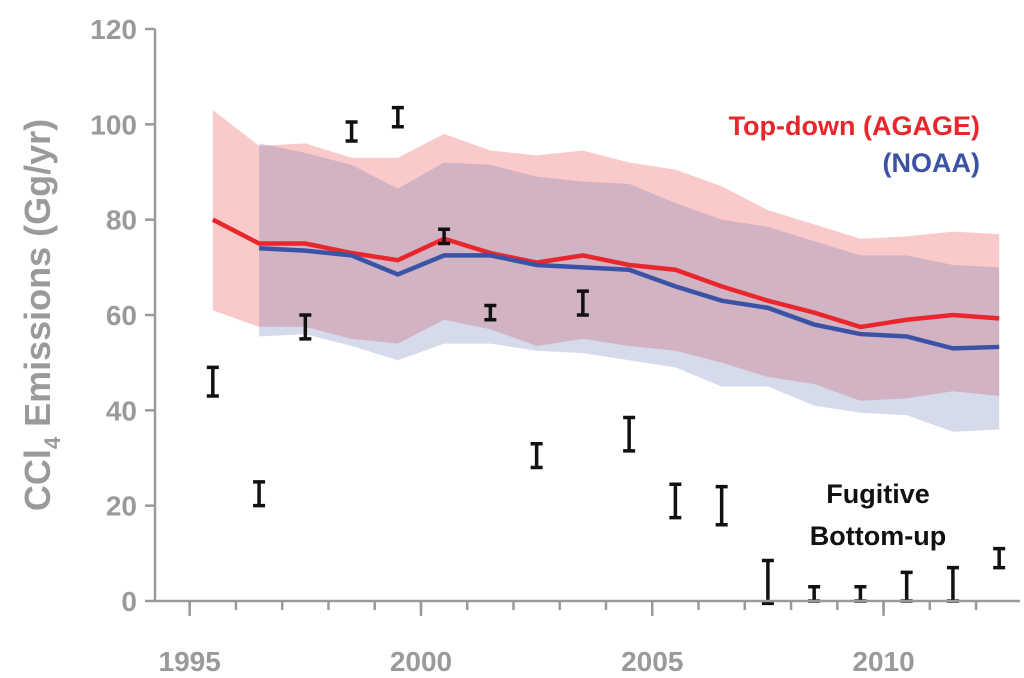  I want to click on x-tick-label: 2010, so click(883, 659).